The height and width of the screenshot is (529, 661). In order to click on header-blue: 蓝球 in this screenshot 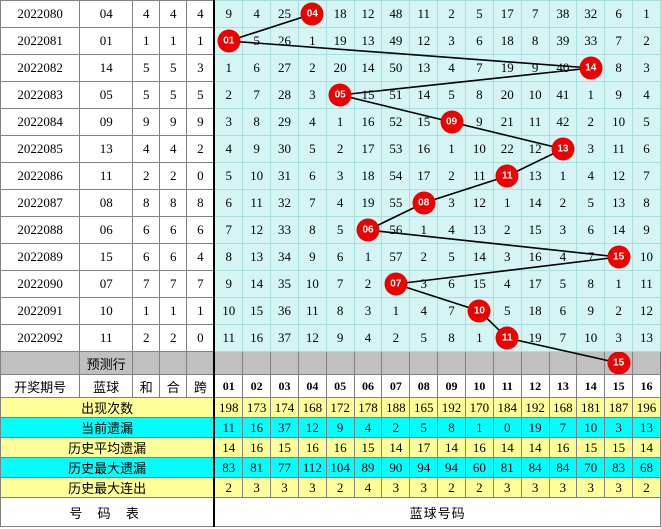, I will do `click(106, 386)`.